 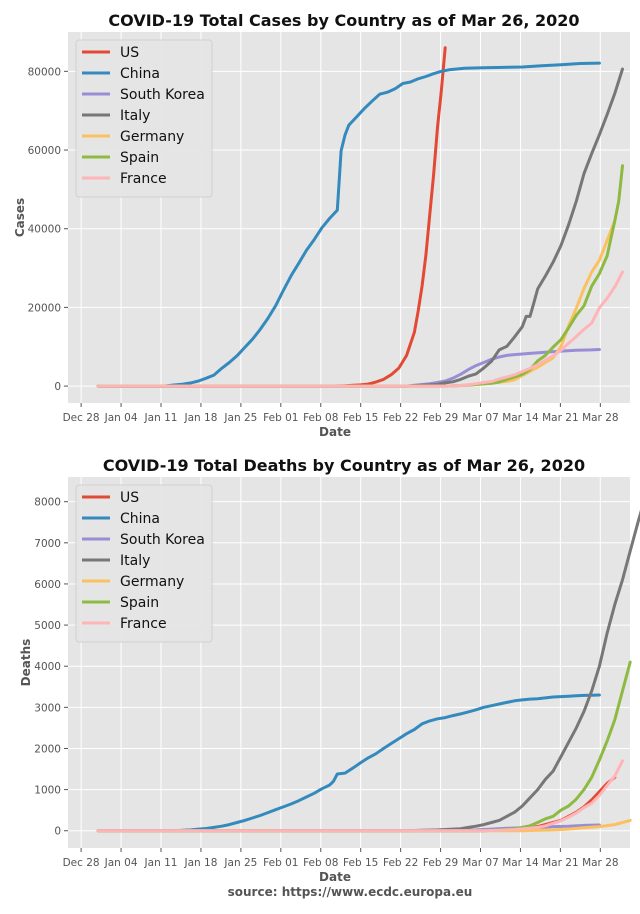 What do you see at coordinates (364, 825) in the screenshot?
I see `series-line-germany` at bounding box center [364, 825].